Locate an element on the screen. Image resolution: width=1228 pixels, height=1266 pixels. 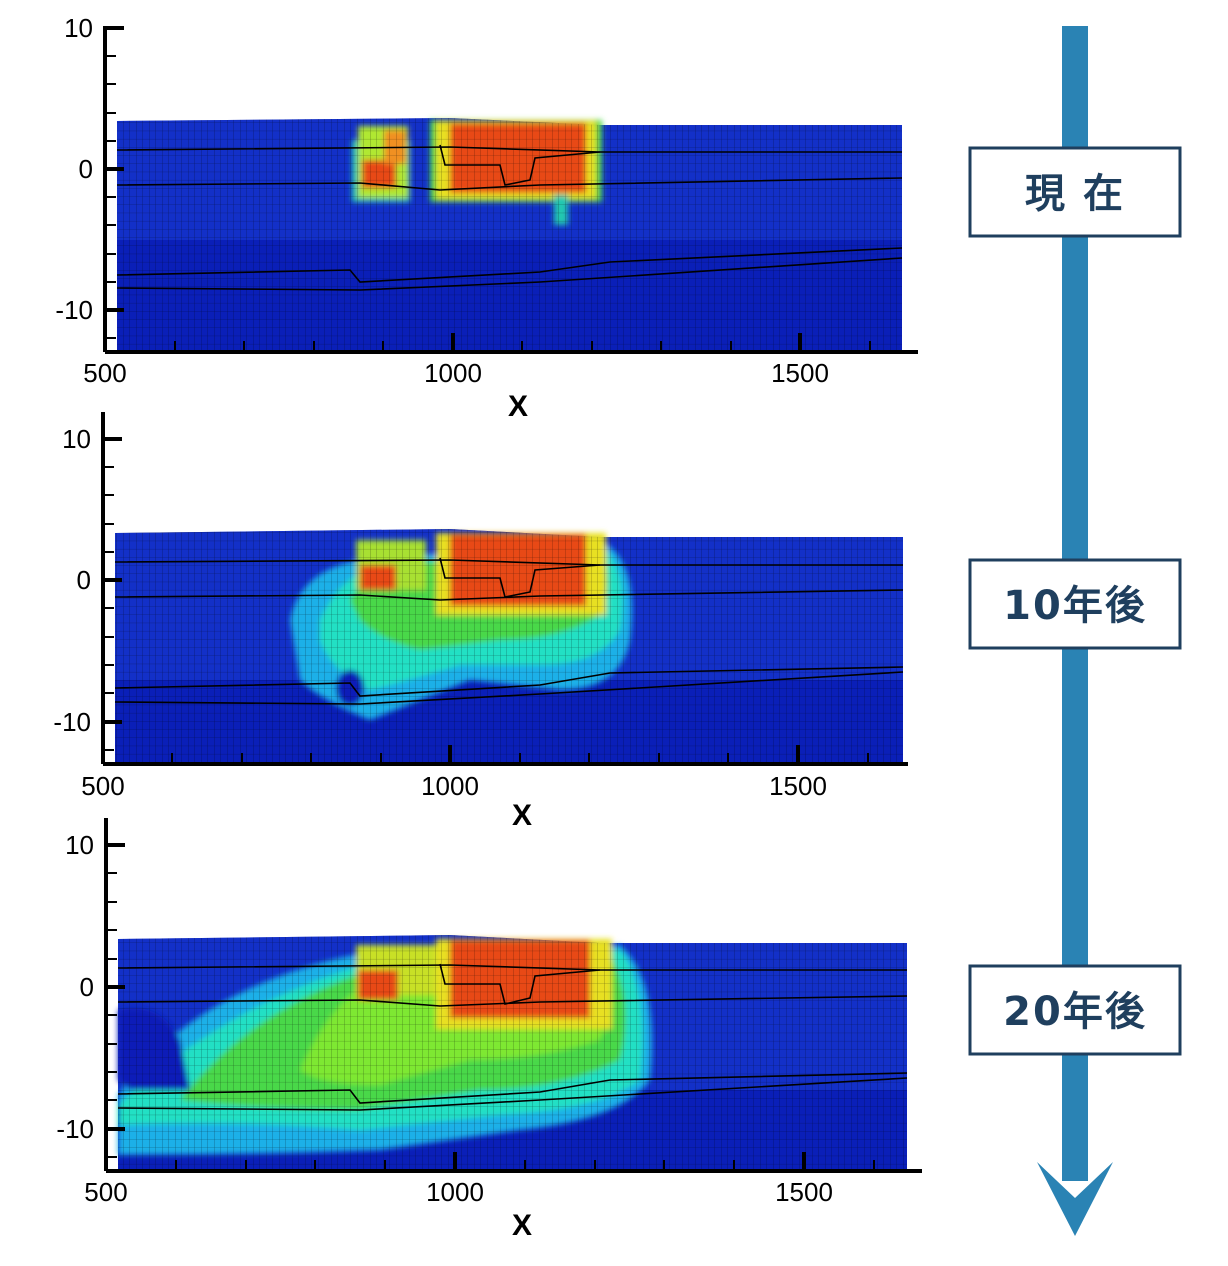
time-label-text: 現 在 is located at coordinates (1075, 194).